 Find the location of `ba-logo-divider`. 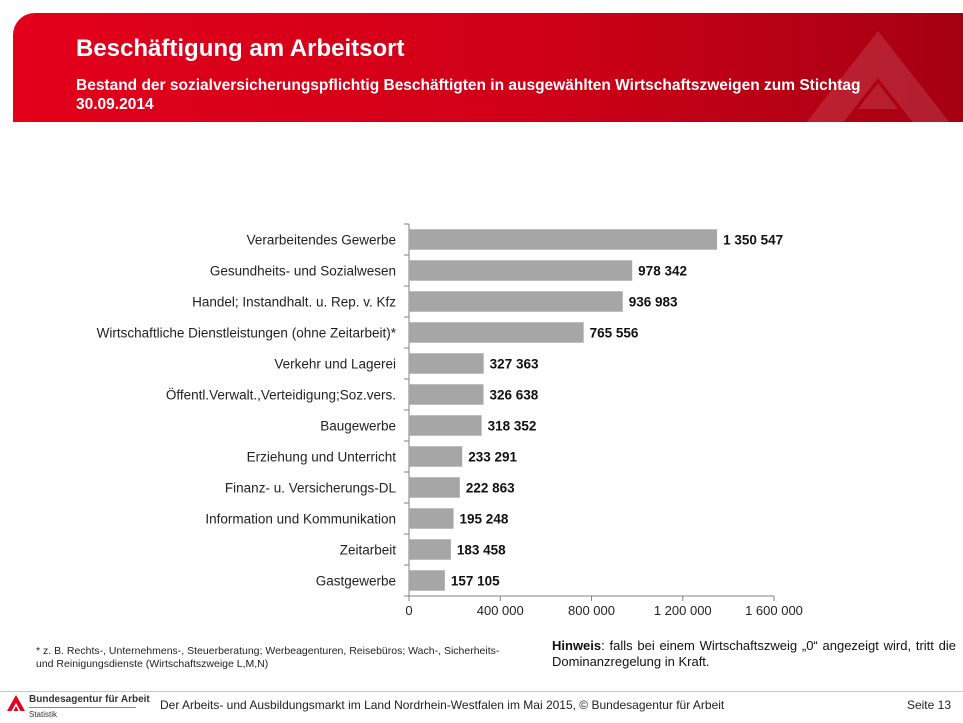

ba-logo-divider is located at coordinates (82, 707).